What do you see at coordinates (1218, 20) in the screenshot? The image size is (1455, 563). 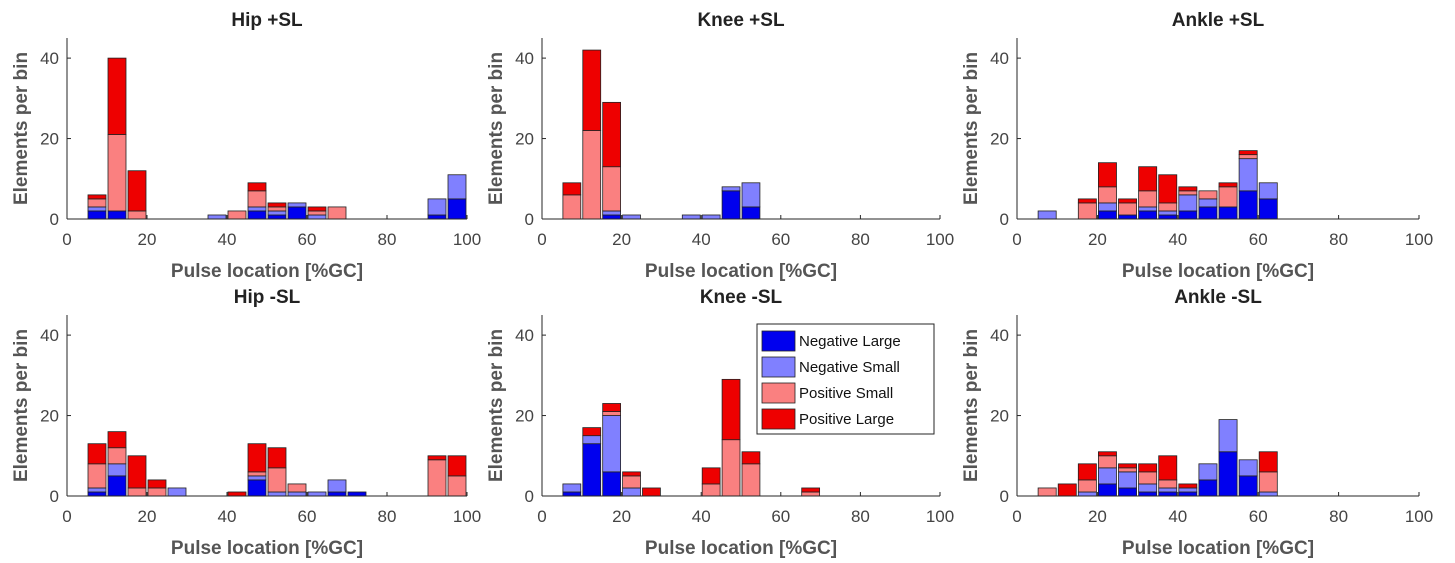 I see `chart-title: Ankle +SL` at bounding box center [1218, 20].